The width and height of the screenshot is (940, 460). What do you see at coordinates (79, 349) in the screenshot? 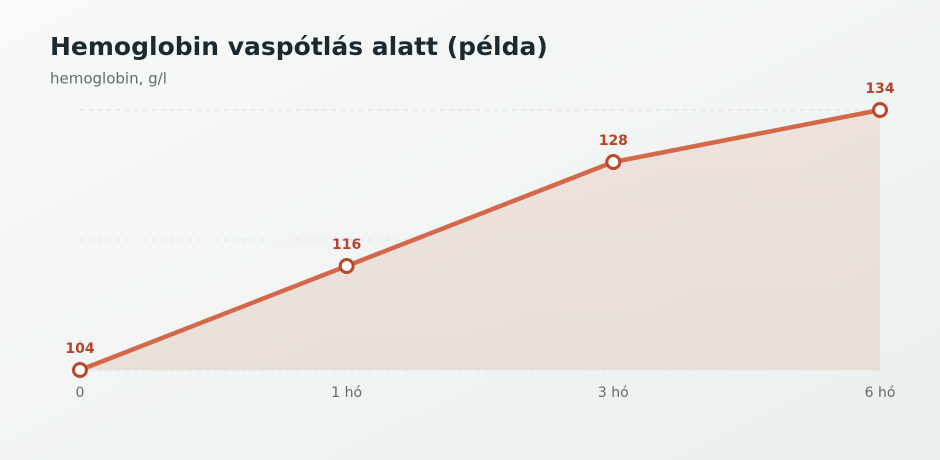
I see `value-label: 104` at bounding box center [79, 349].